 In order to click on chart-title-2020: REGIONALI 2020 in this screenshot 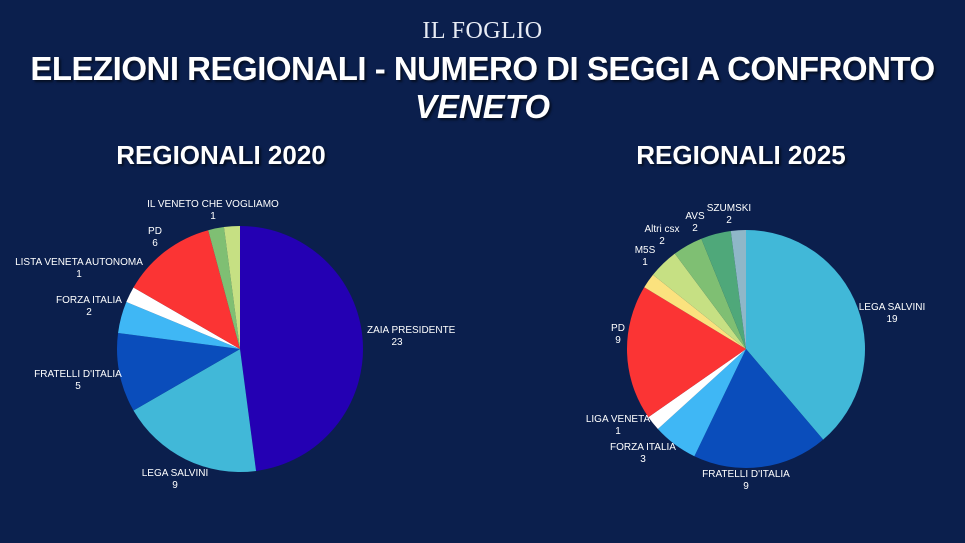, I will do `click(221, 155)`.